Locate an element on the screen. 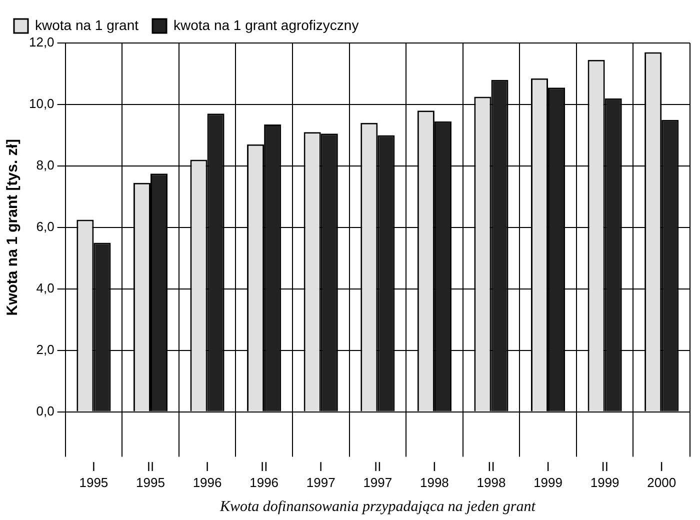  y-tick-label: 2,0 is located at coordinates (45, 349).